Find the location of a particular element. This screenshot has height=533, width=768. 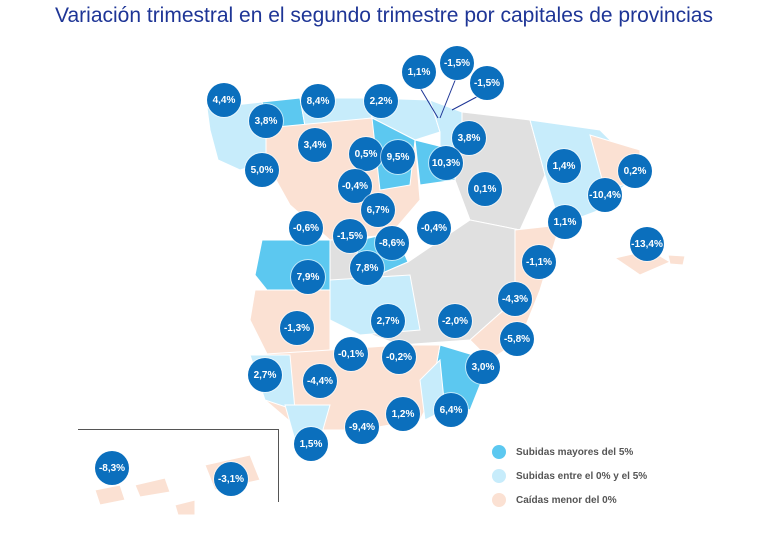

legend-label-fall: Caídas menor del 0% is located at coordinates (566, 500).